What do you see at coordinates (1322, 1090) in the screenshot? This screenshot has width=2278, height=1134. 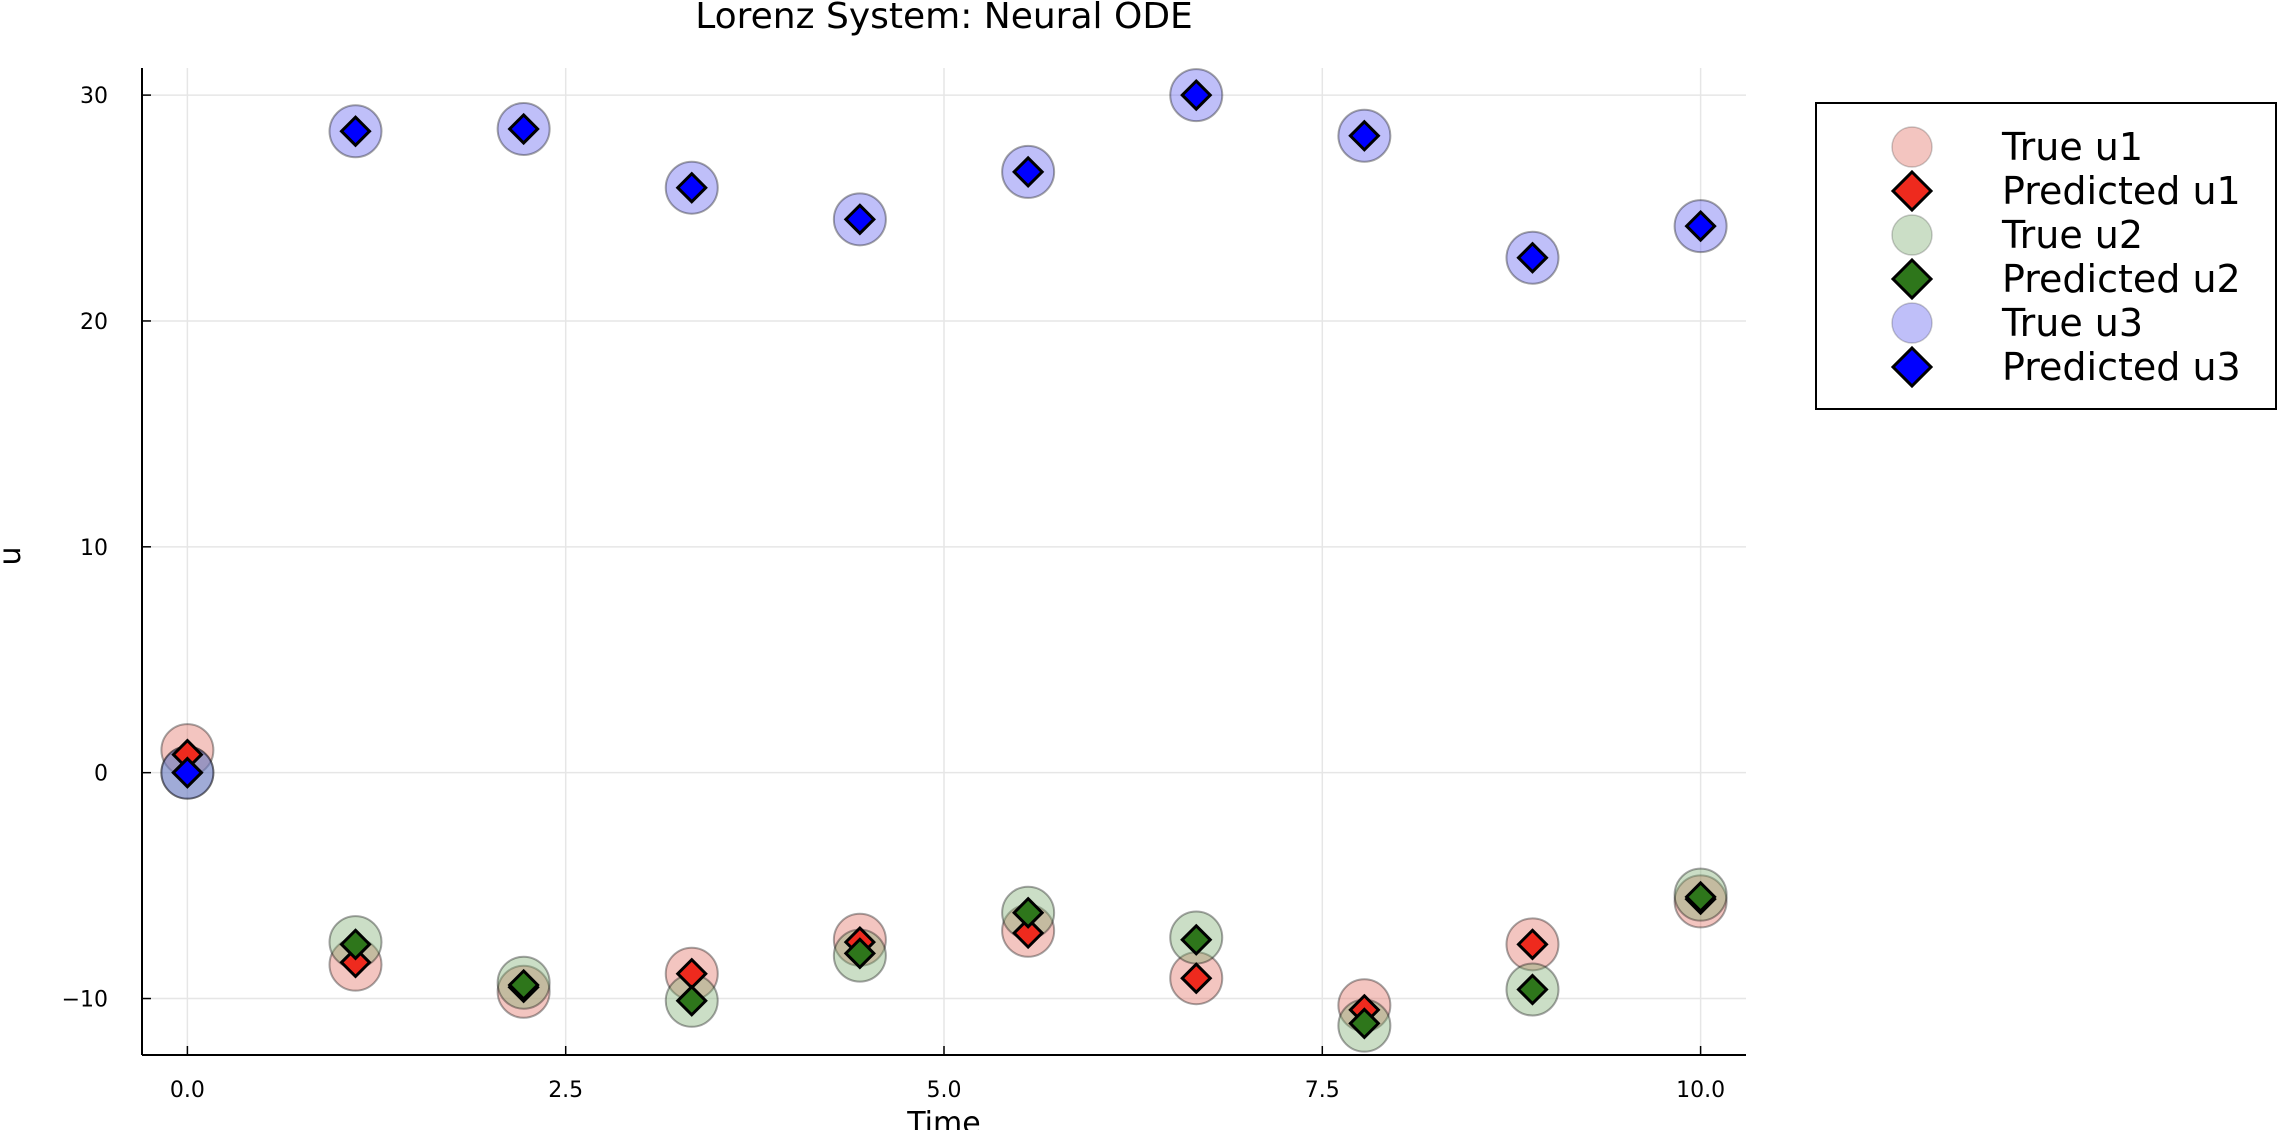 I see `x-tick-label: 7.5` at bounding box center [1322, 1090].